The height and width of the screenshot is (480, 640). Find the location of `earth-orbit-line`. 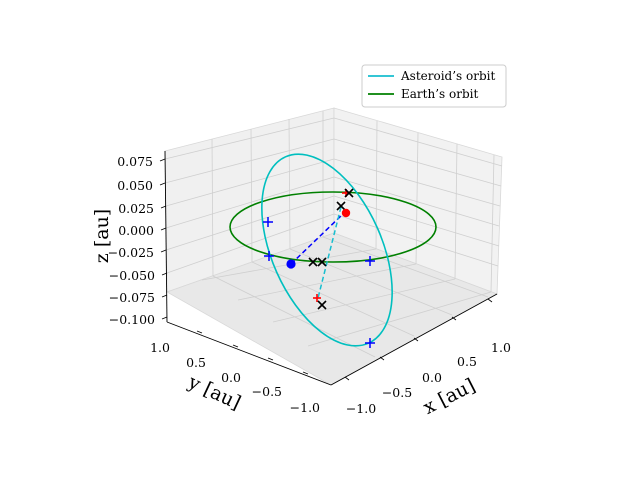

earth-orbit-line is located at coordinates (333, 227).